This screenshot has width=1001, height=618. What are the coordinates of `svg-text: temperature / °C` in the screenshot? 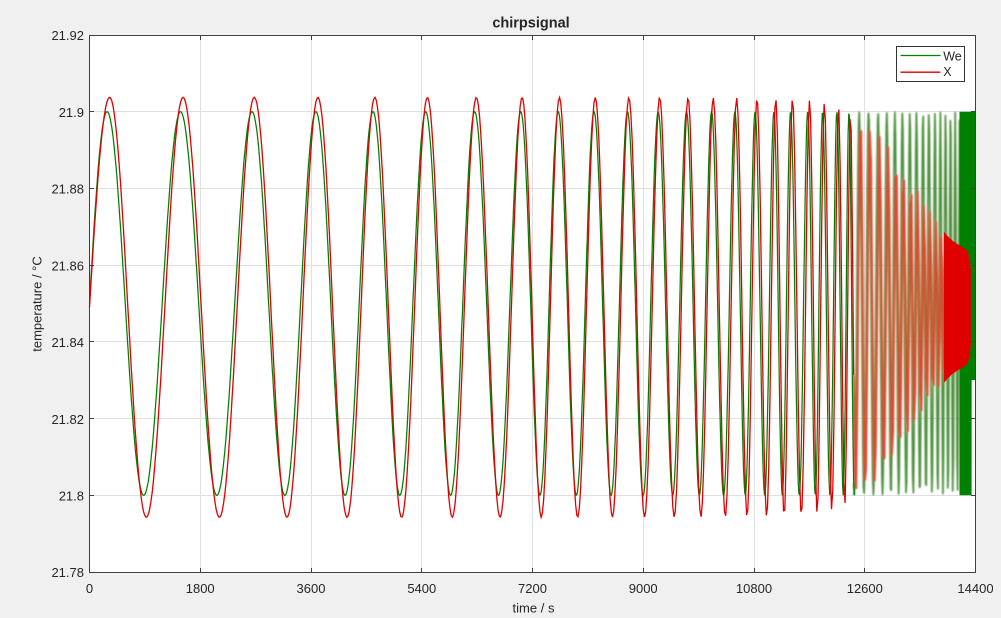 It's located at (37, 304).